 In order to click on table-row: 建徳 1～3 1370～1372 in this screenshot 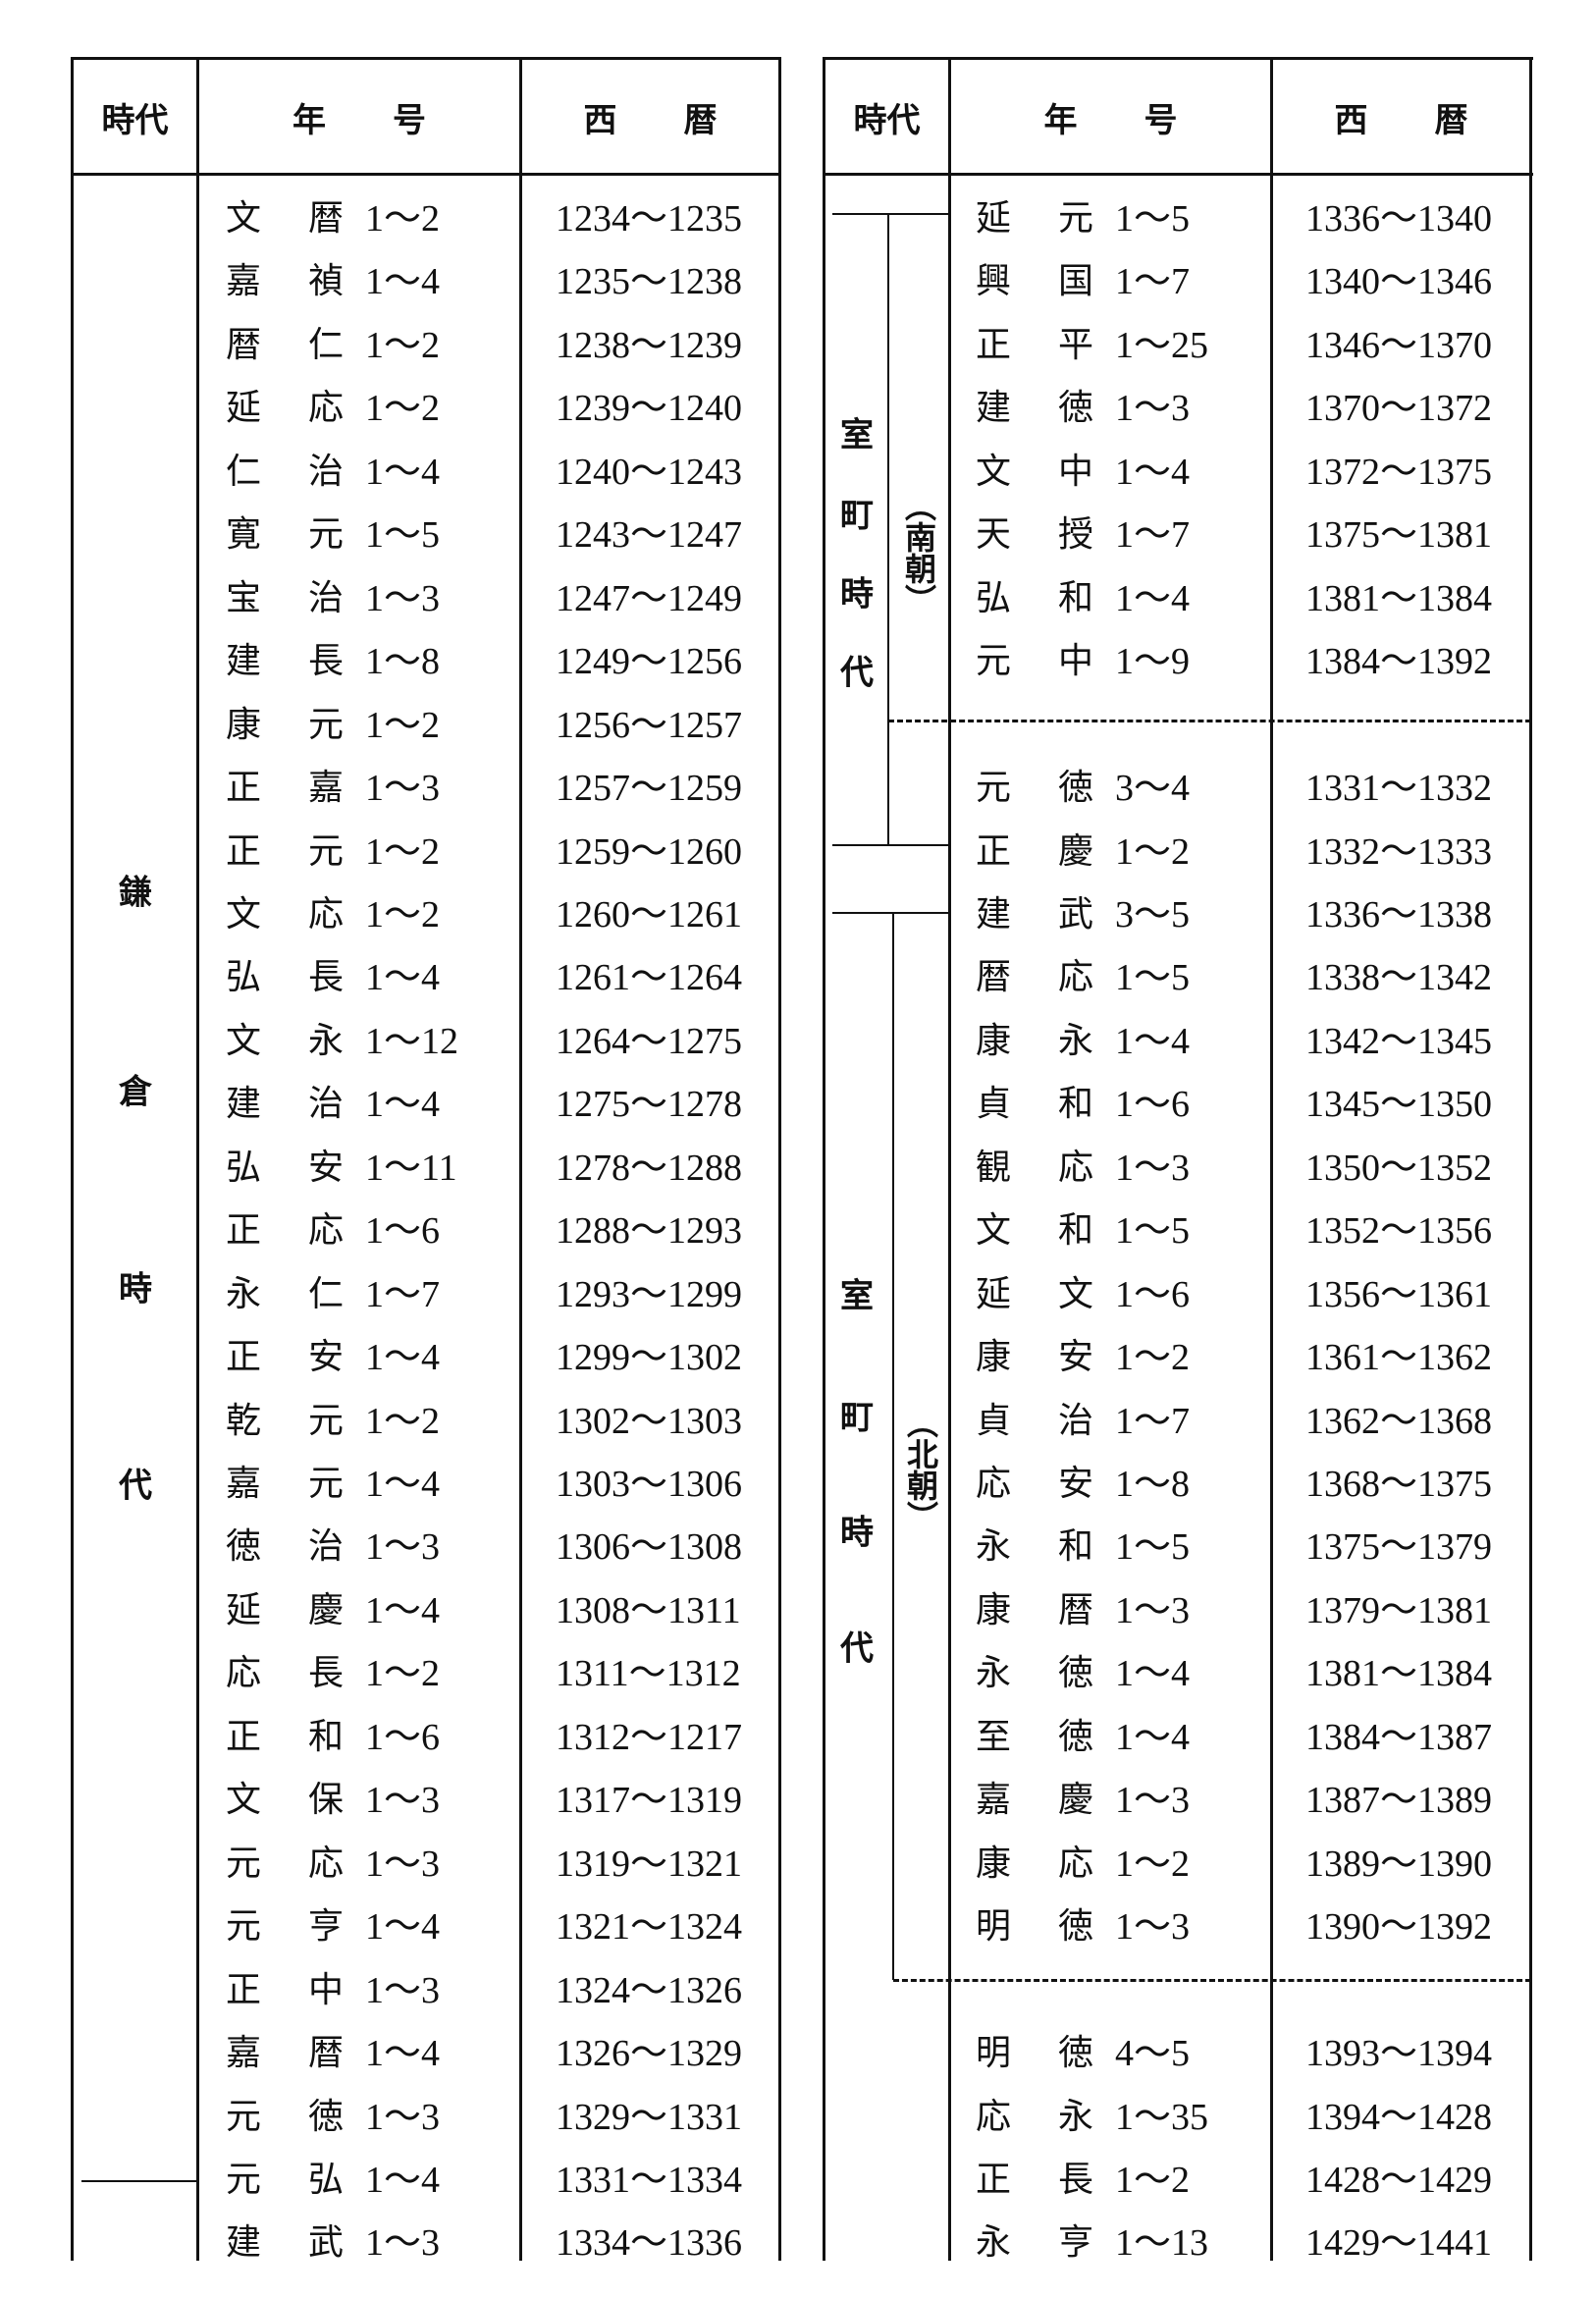, I will do `click(1251, 408)`.